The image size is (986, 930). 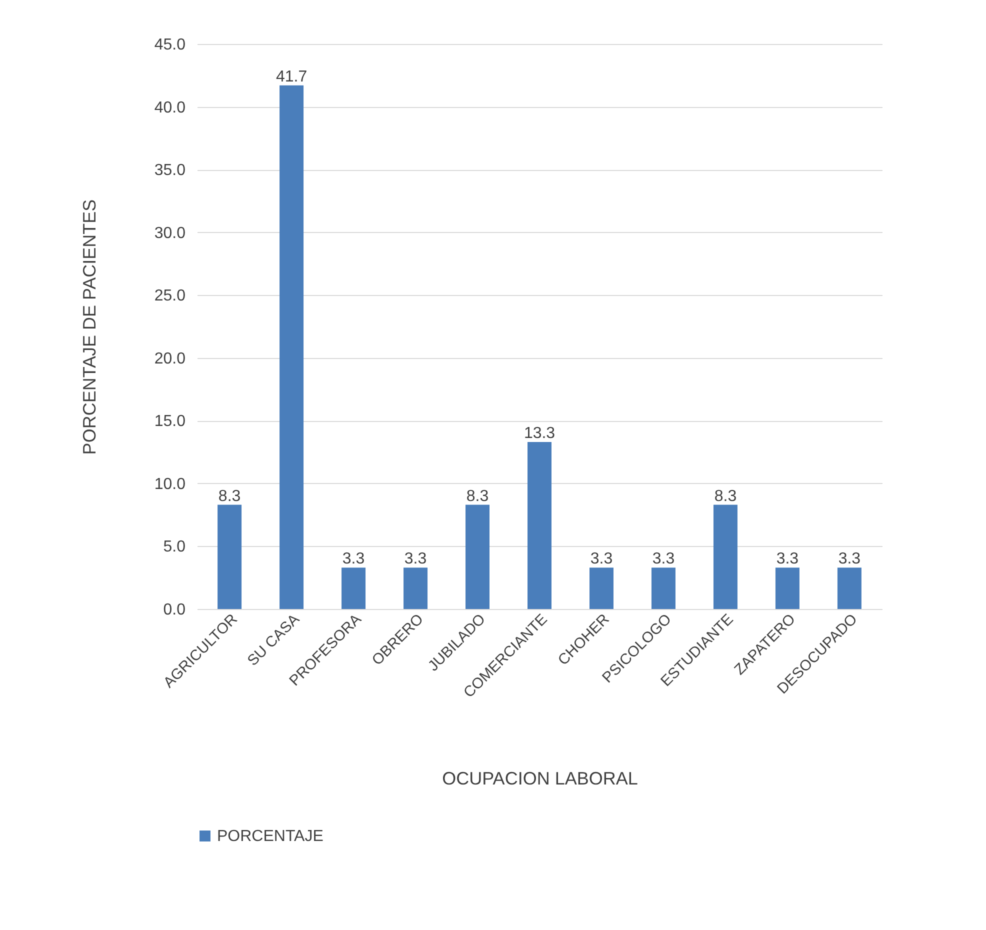 I want to click on x-axis-title: OCUPACION LABORAL, so click(x=540, y=778).